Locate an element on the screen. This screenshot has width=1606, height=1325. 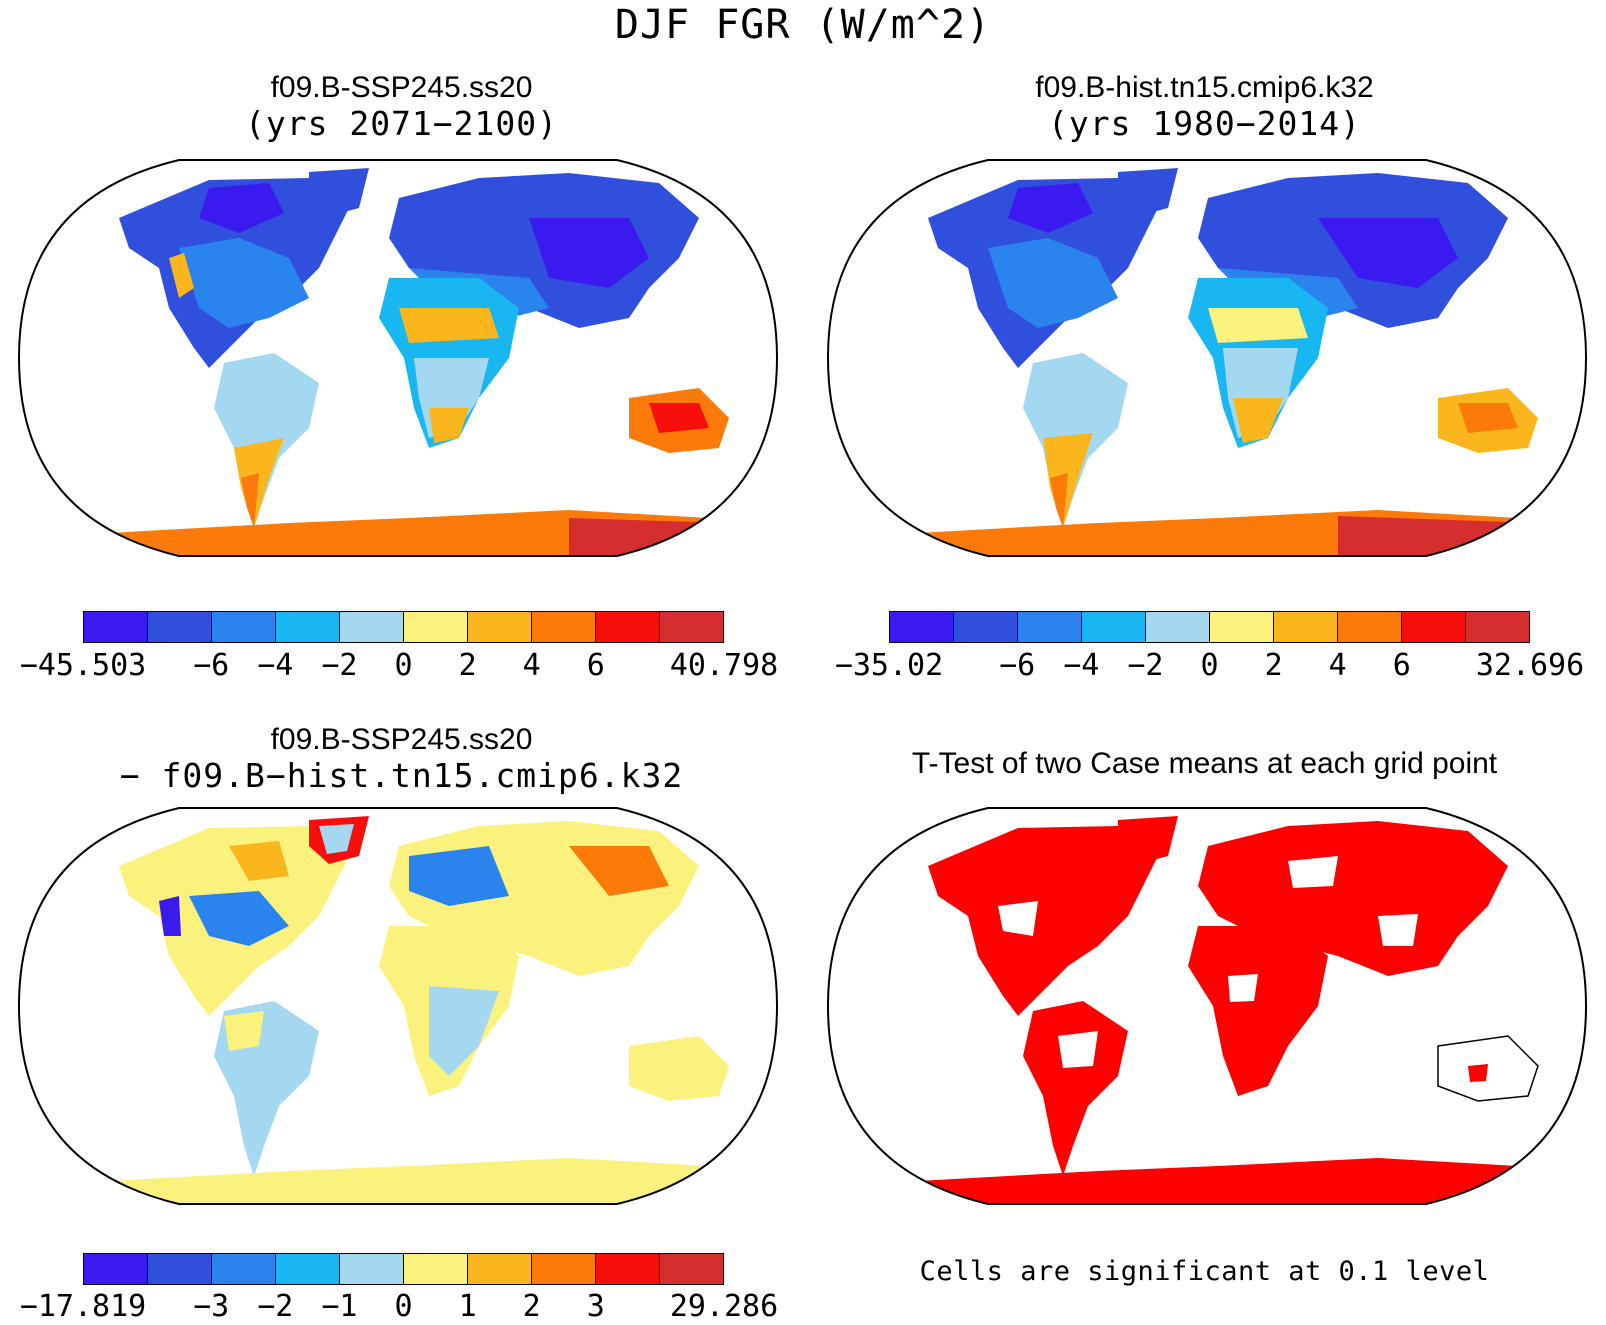
colorbar-tick-label: −1 is located at coordinates (339, 1306).